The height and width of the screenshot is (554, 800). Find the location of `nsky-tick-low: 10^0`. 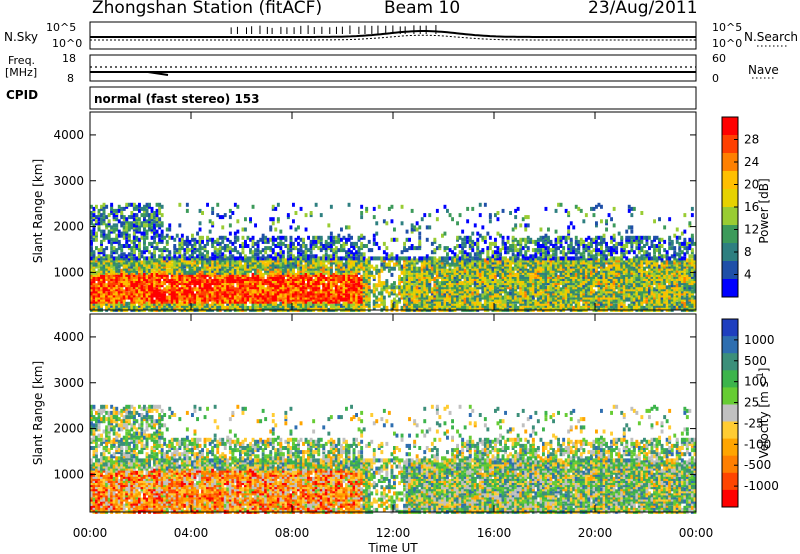

nsky-tick-low: 10^0 is located at coordinates (67, 43).